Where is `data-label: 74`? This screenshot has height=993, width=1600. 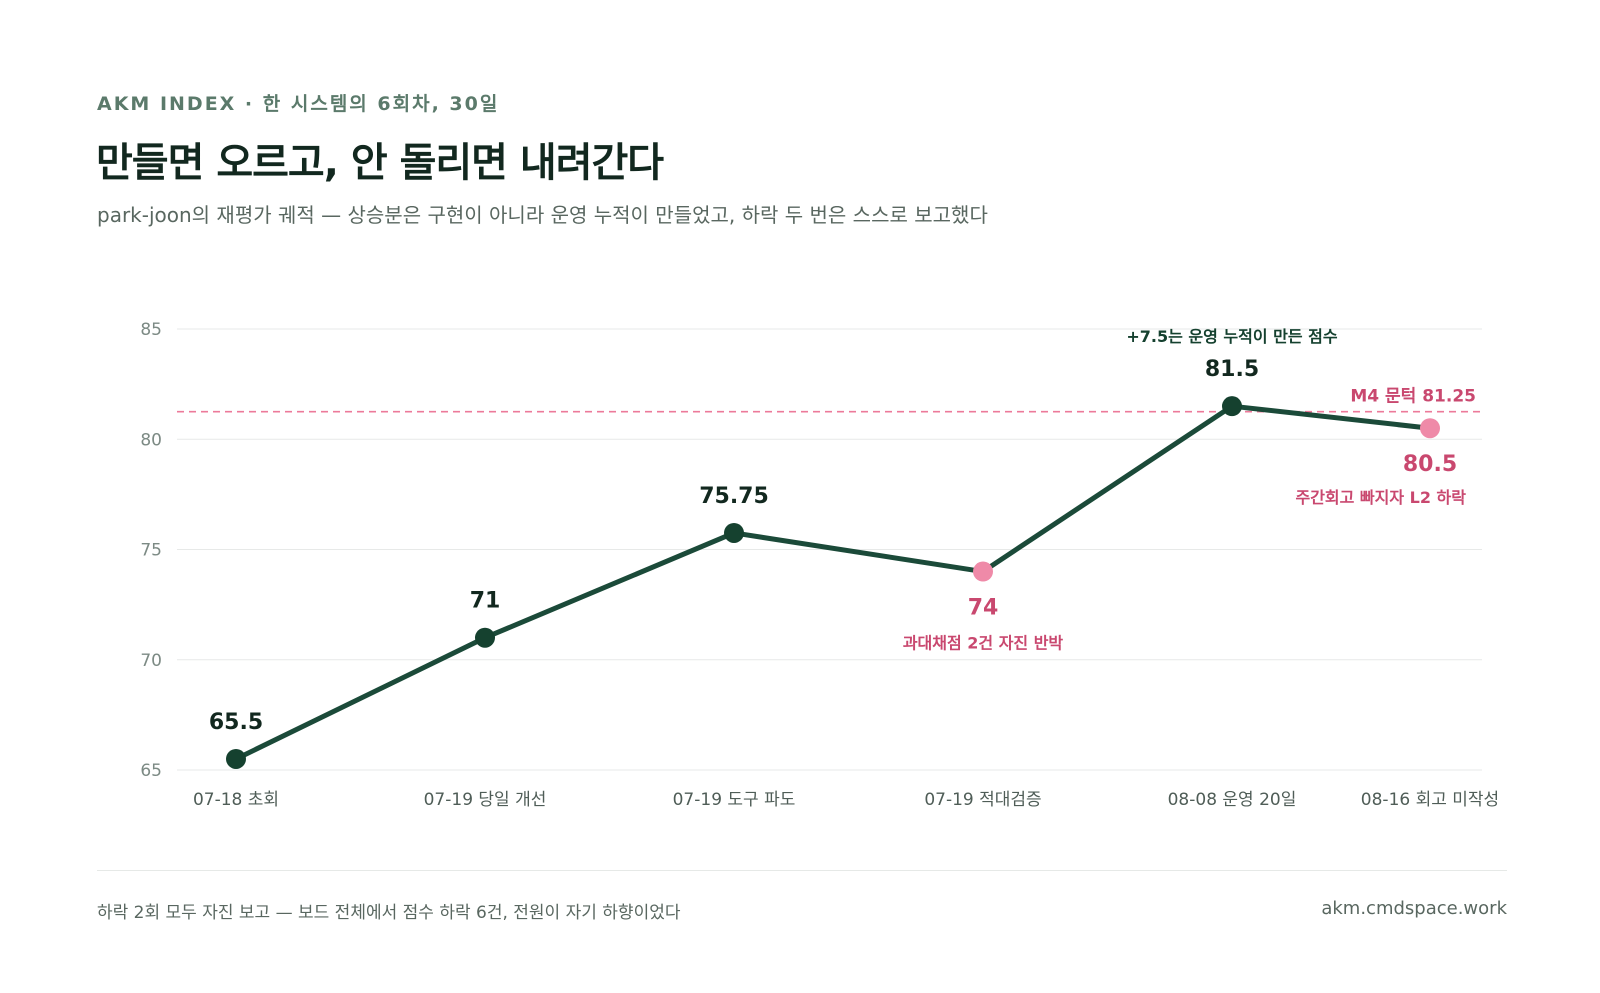
data-label: 74 is located at coordinates (983, 608).